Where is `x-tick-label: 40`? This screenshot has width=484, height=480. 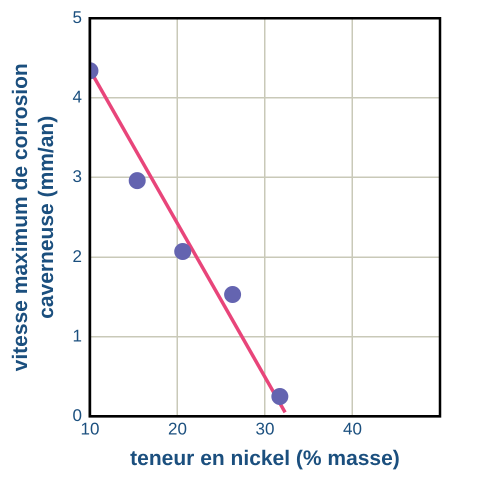
x-tick-label: 40 is located at coordinates (352, 428).